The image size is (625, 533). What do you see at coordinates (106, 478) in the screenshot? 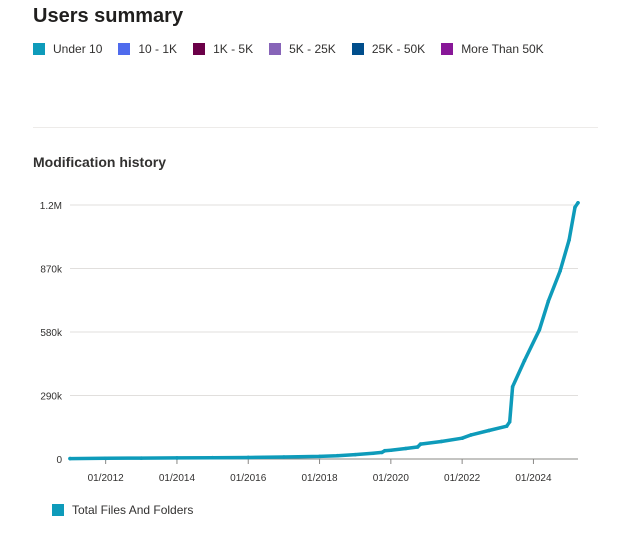
I see `x-tick-label: 01/2012` at bounding box center [106, 478].